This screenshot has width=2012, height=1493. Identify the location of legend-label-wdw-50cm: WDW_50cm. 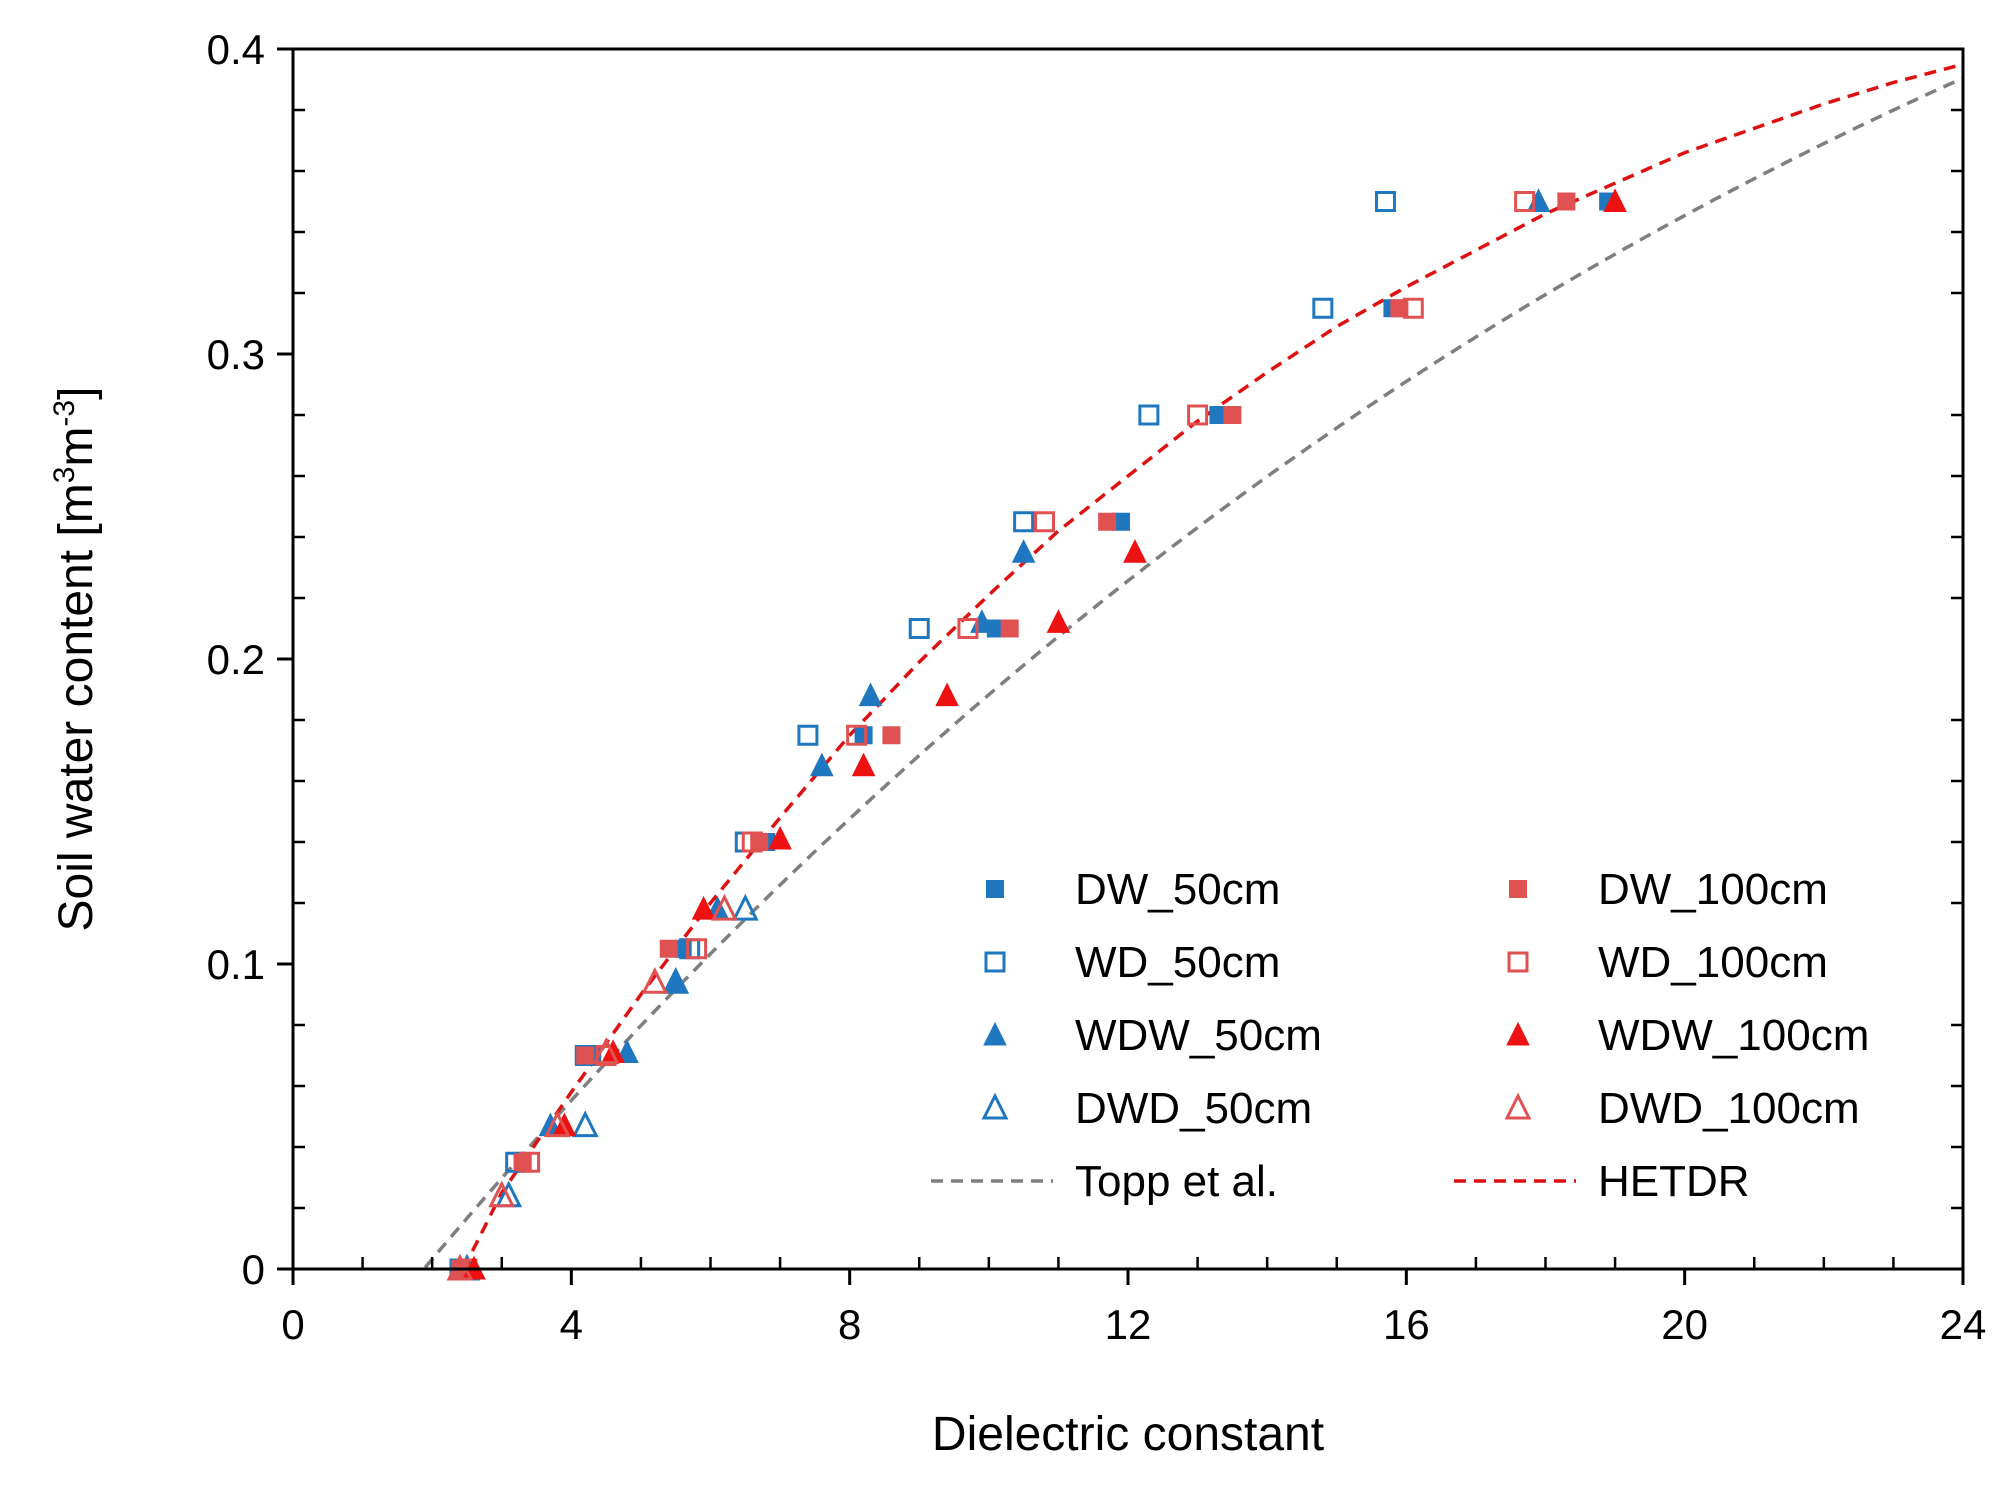
(1198, 1035).